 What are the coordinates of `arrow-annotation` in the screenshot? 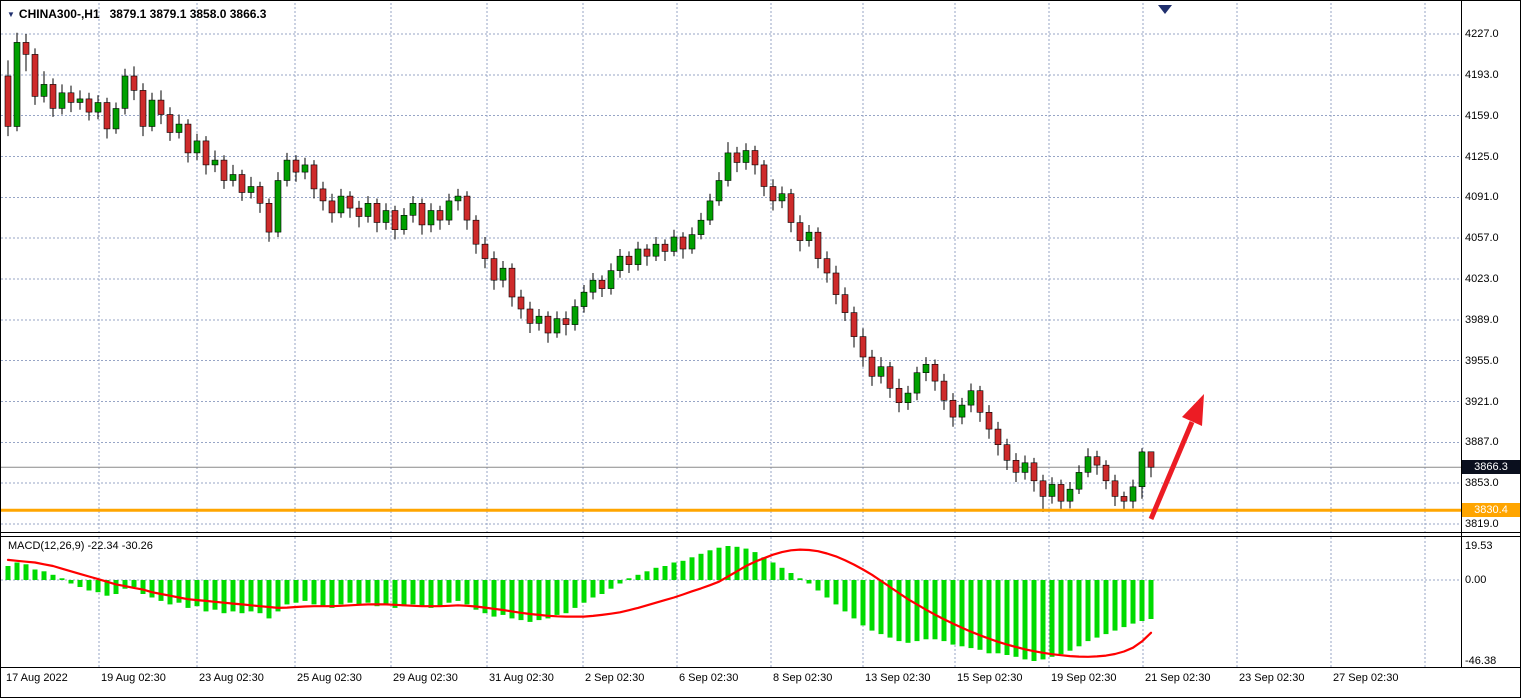 It's located at (1176, 457).